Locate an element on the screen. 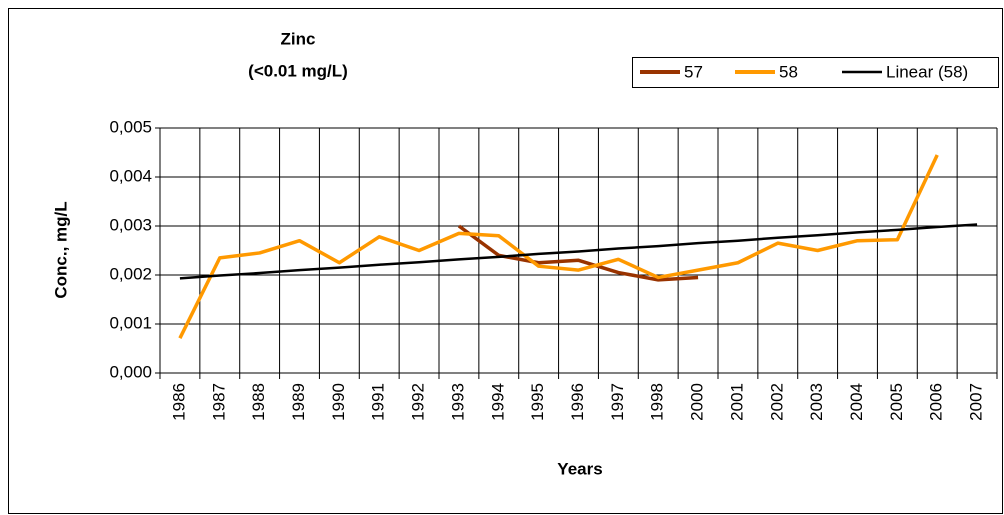 The width and height of the screenshot is (1004, 515). legend-label: Linear (58) is located at coordinates (927, 71).